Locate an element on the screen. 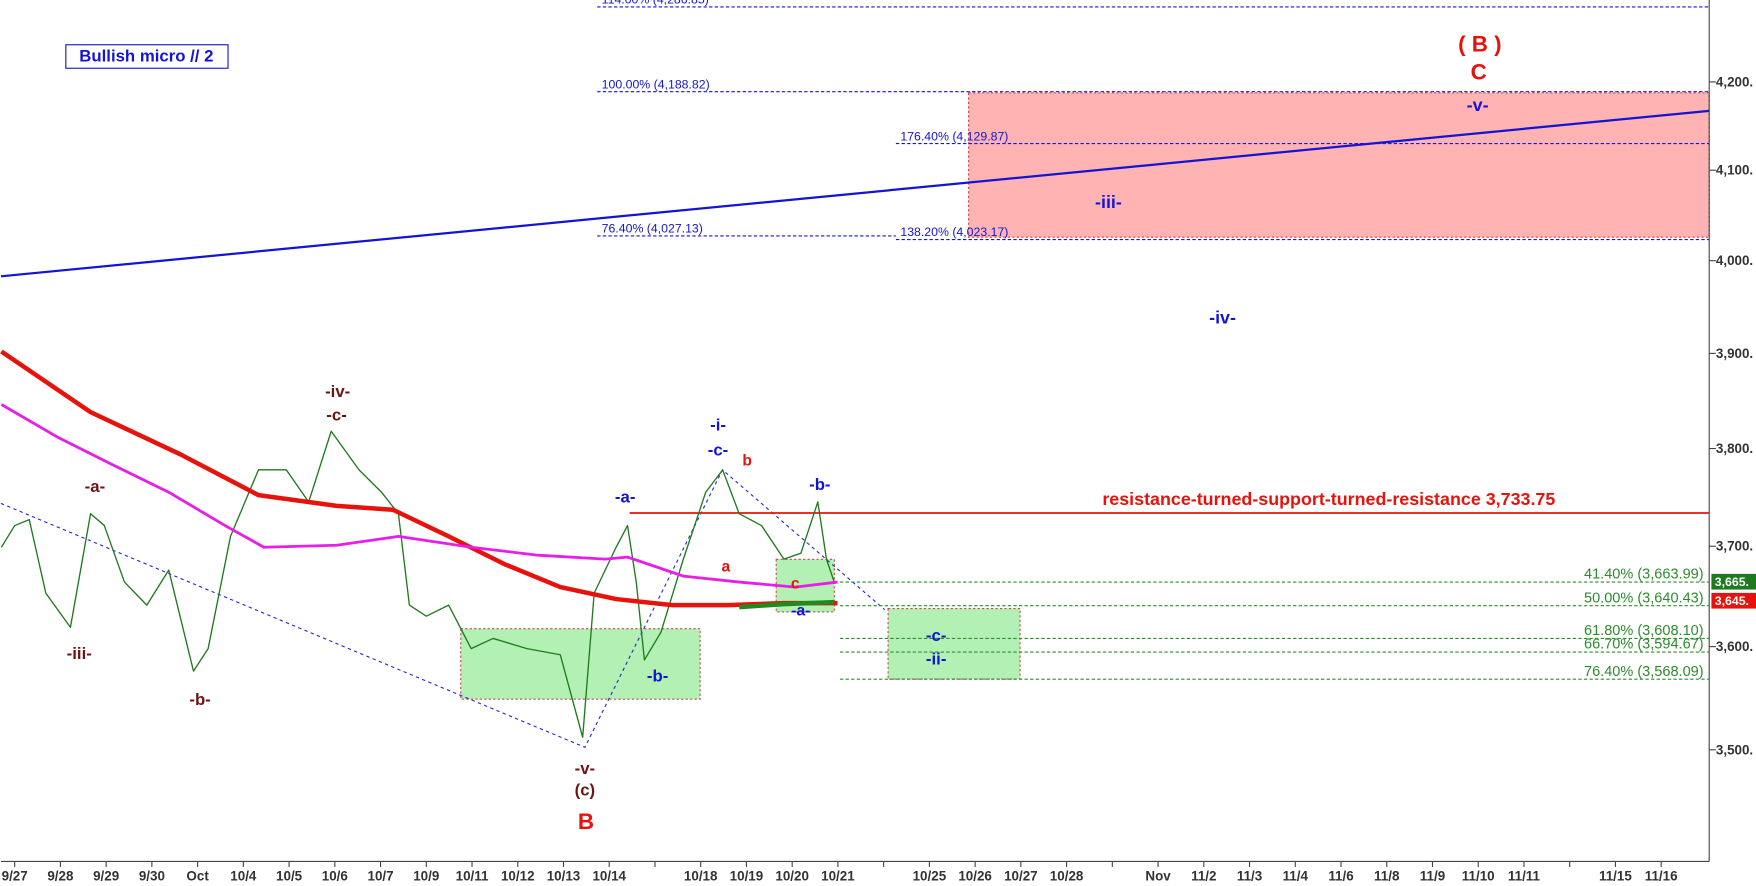  wave-label: (c) is located at coordinates (585, 789).